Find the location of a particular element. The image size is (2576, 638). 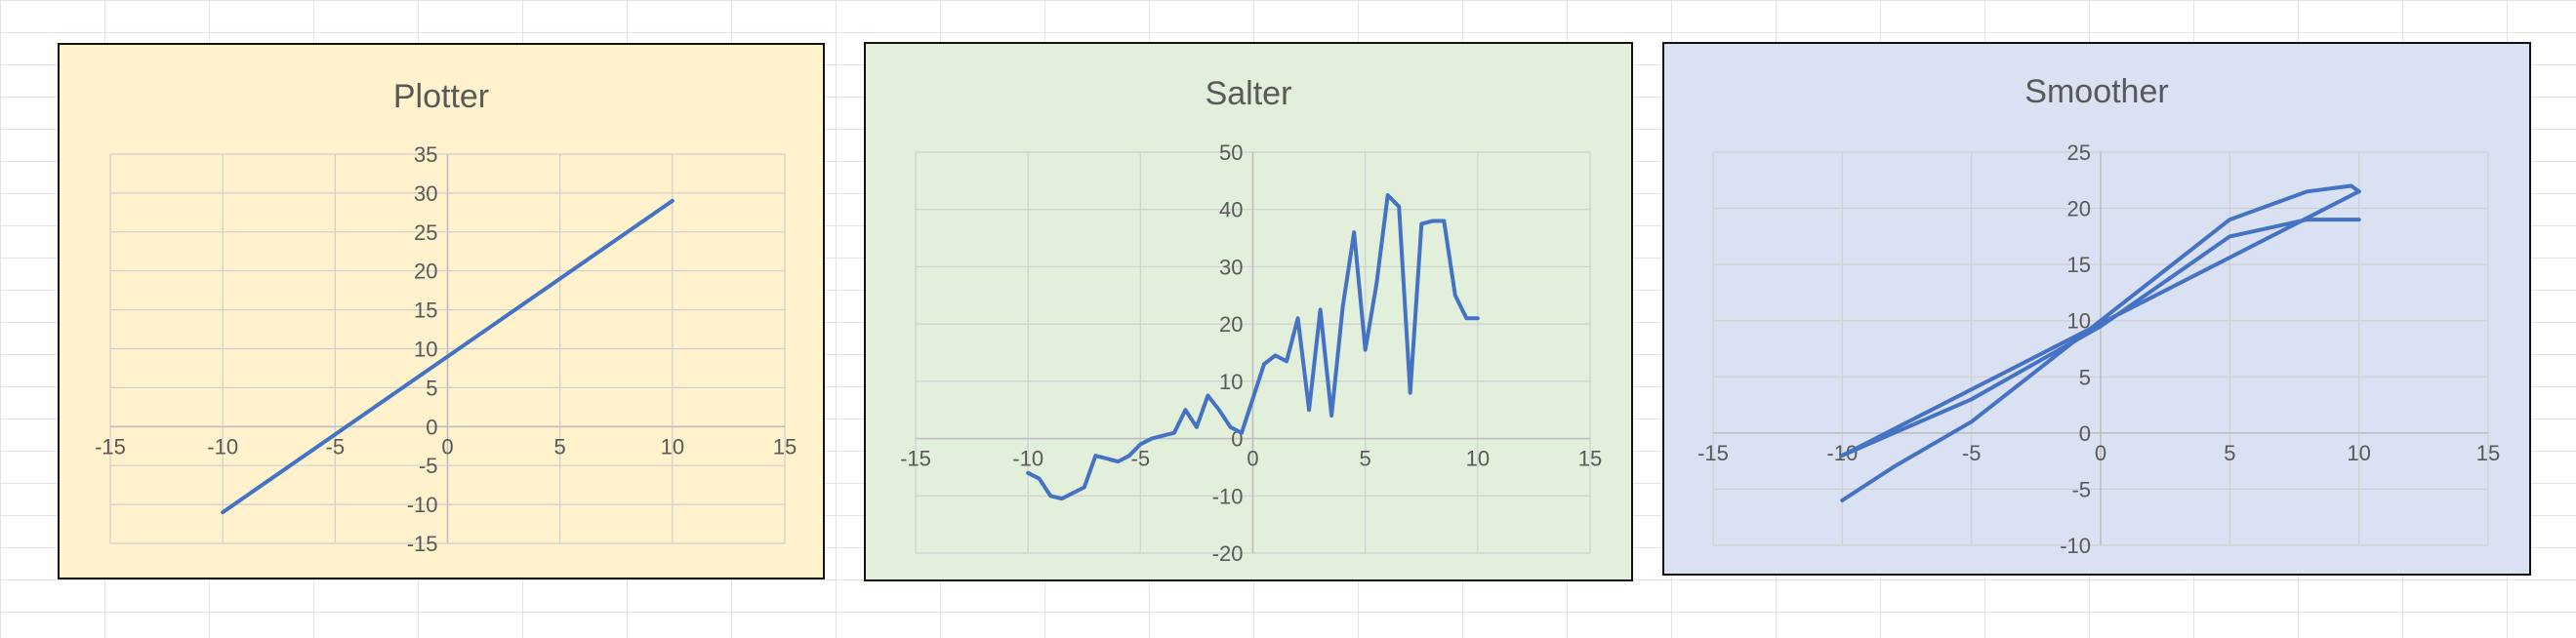

y-tick-label: 35 is located at coordinates (425, 154).